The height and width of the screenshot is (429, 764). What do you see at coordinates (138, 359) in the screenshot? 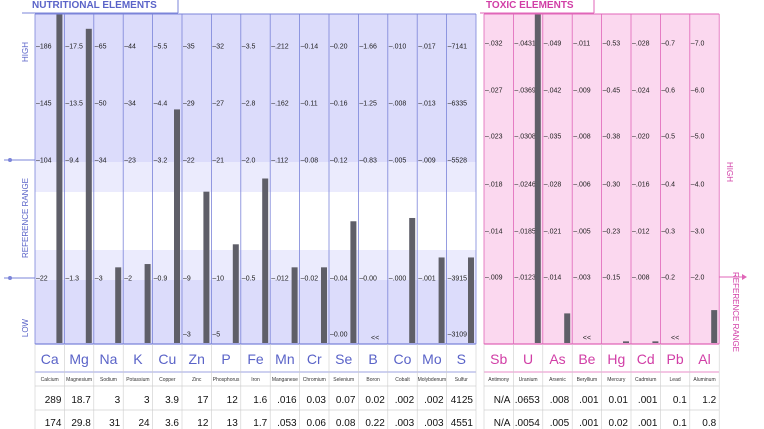
I see `nutritional-symbol-k: K` at bounding box center [138, 359].